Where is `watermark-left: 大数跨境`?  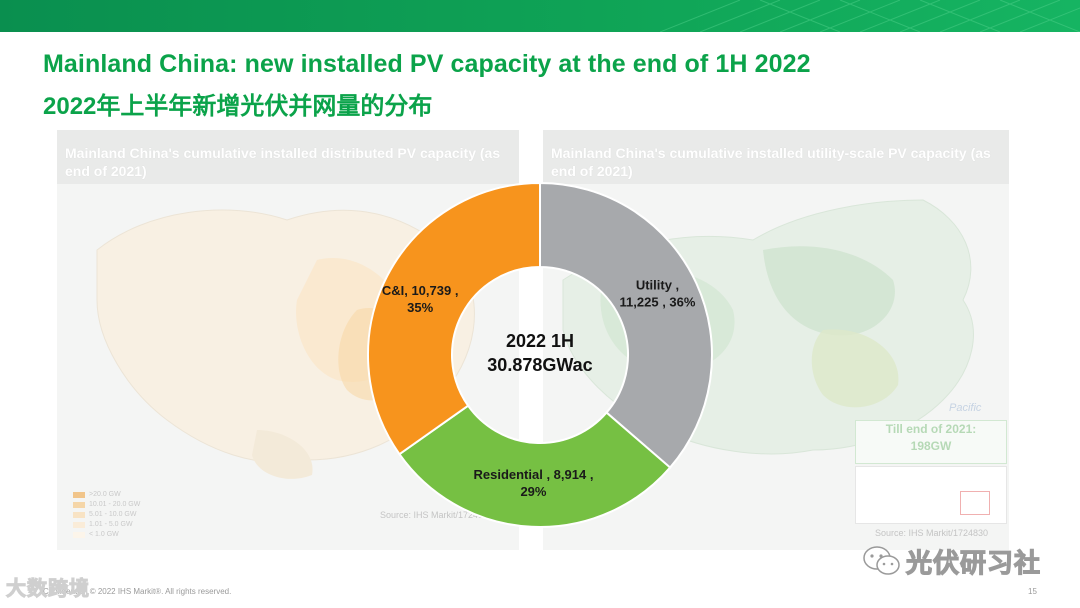
watermark-left: 大数跨境 is located at coordinates (48, 589).